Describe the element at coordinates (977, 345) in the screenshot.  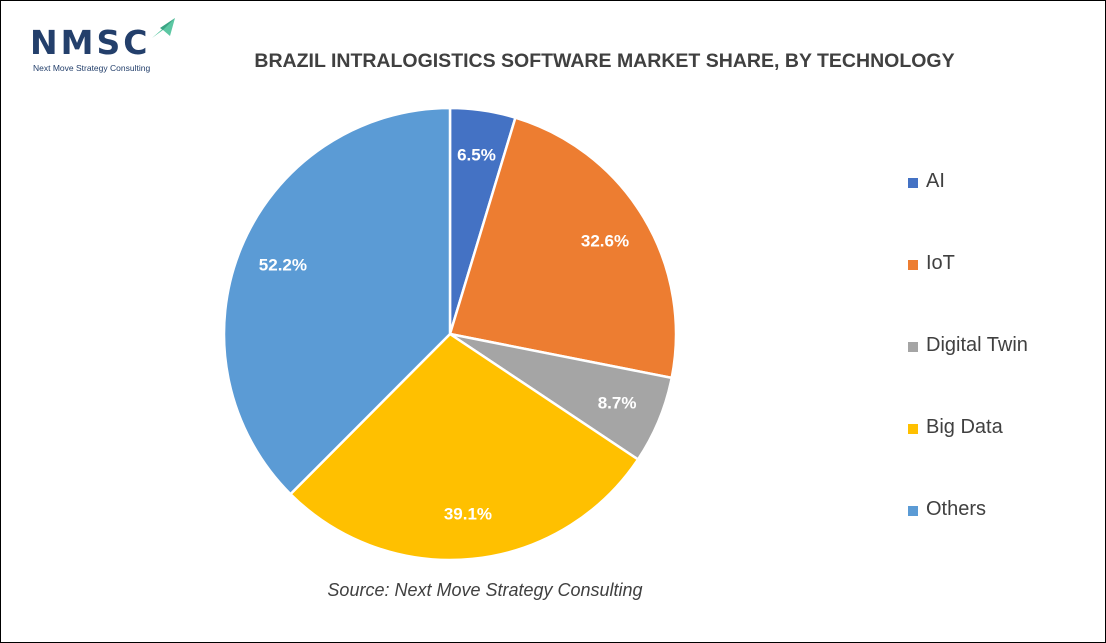
I see `legend-label: Digital Twin` at that location.